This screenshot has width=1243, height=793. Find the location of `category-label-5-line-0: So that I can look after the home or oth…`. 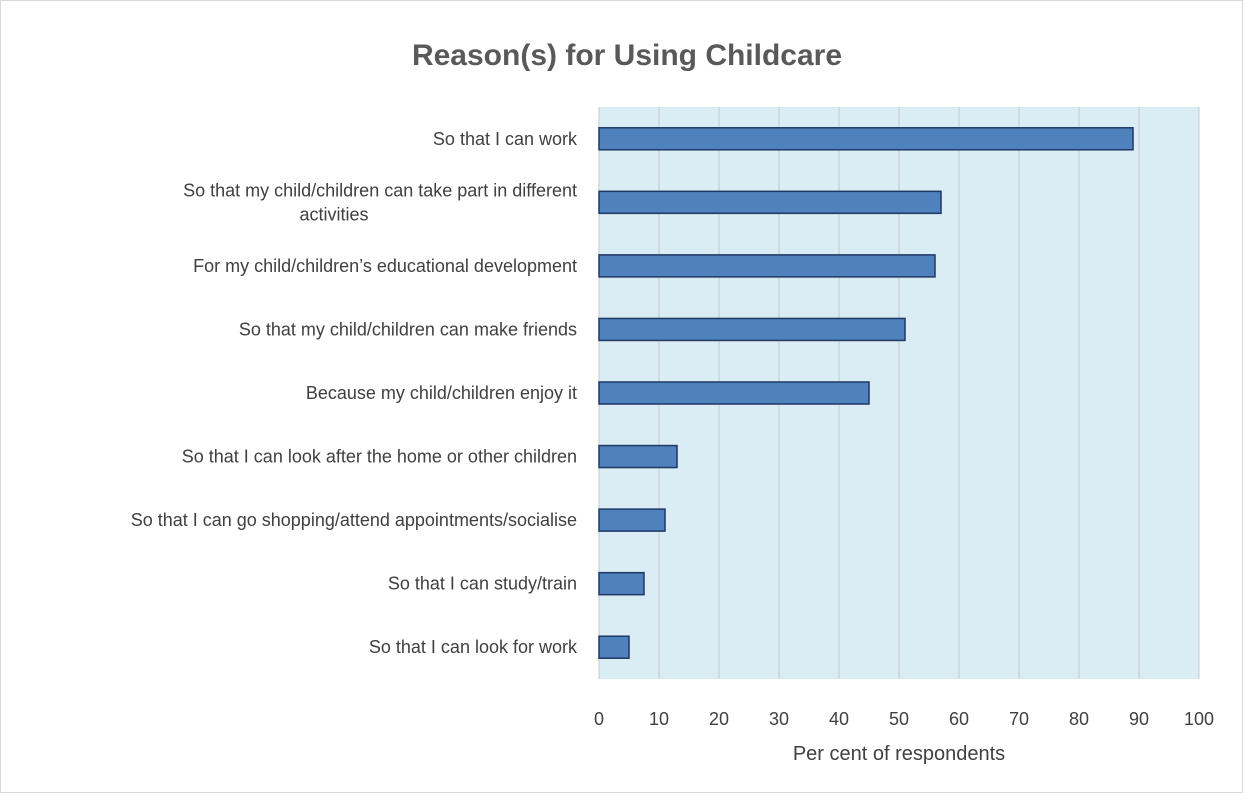

category-label-5-line-0: So that I can look after the home or oth… is located at coordinates (379, 457).